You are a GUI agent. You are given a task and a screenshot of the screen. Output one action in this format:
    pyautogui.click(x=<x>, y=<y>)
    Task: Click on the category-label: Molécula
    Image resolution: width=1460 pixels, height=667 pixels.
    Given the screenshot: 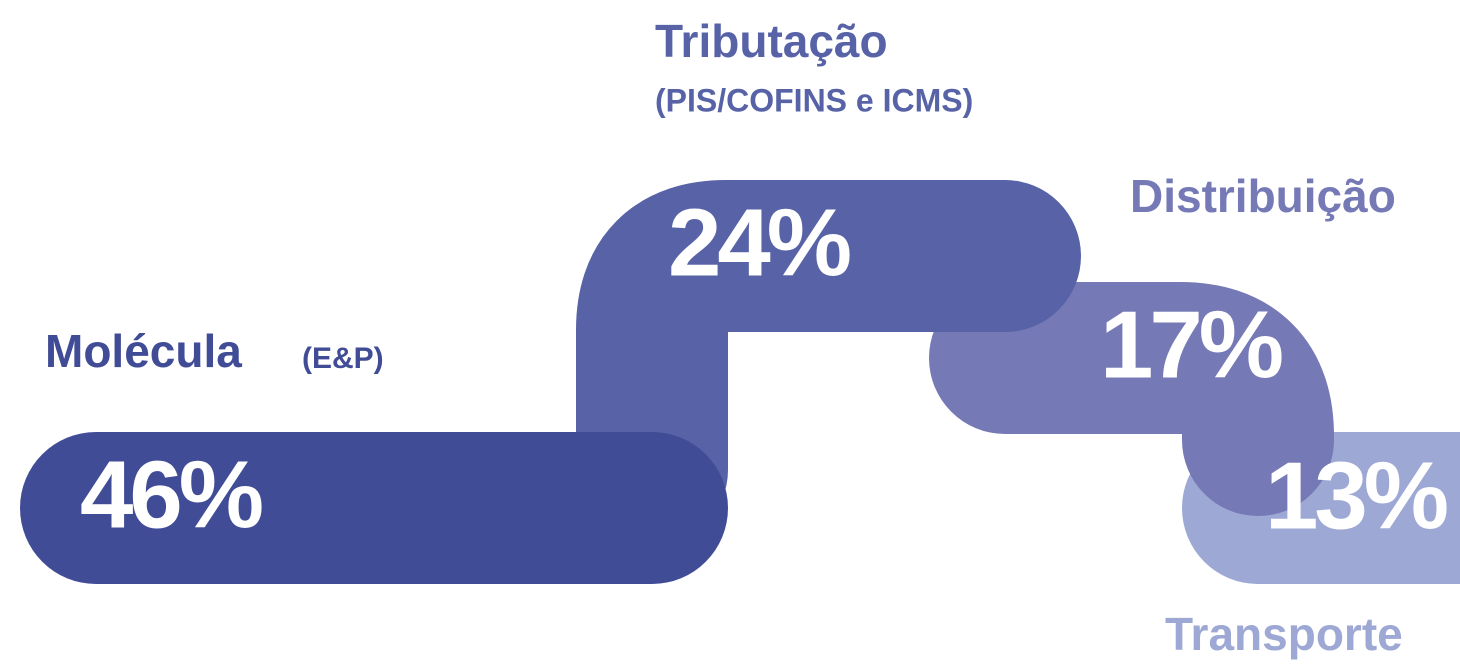 What is the action you would take?
    pyautogui.click(x=143, y=351)
    